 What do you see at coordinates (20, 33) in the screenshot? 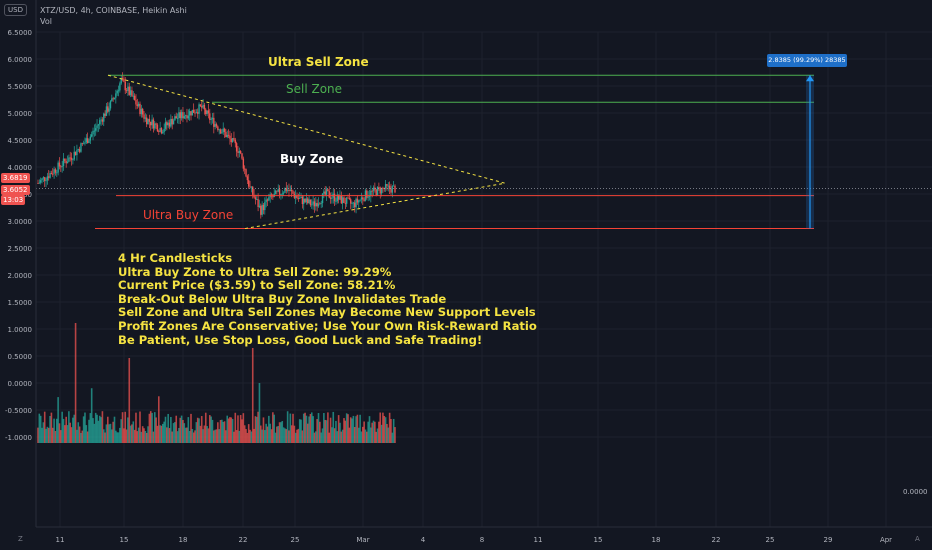
I see `y-tick-label: 6.5000` at bounding box center [20, 33].